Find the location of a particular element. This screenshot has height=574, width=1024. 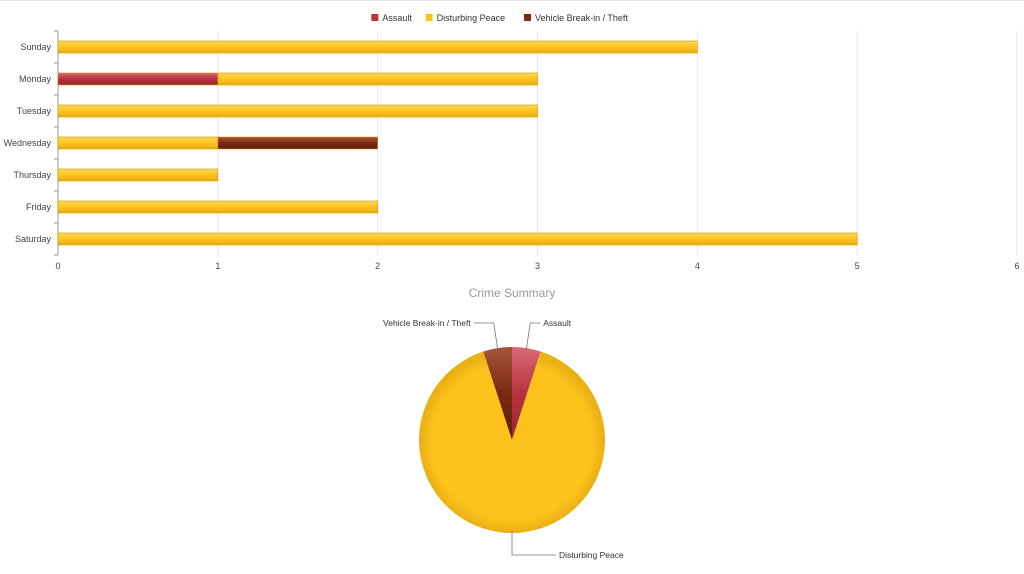

pie-slice-vehicle-break-in-theft is located at coordinates (497, 393).